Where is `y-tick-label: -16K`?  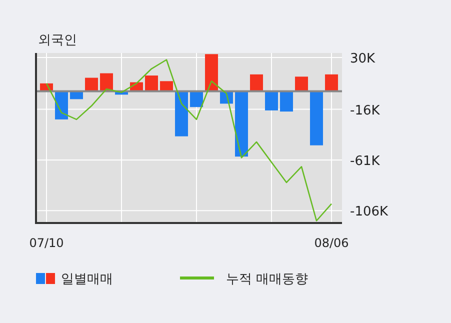
y-tick-label: -16K is located at coordinates (365, 110).